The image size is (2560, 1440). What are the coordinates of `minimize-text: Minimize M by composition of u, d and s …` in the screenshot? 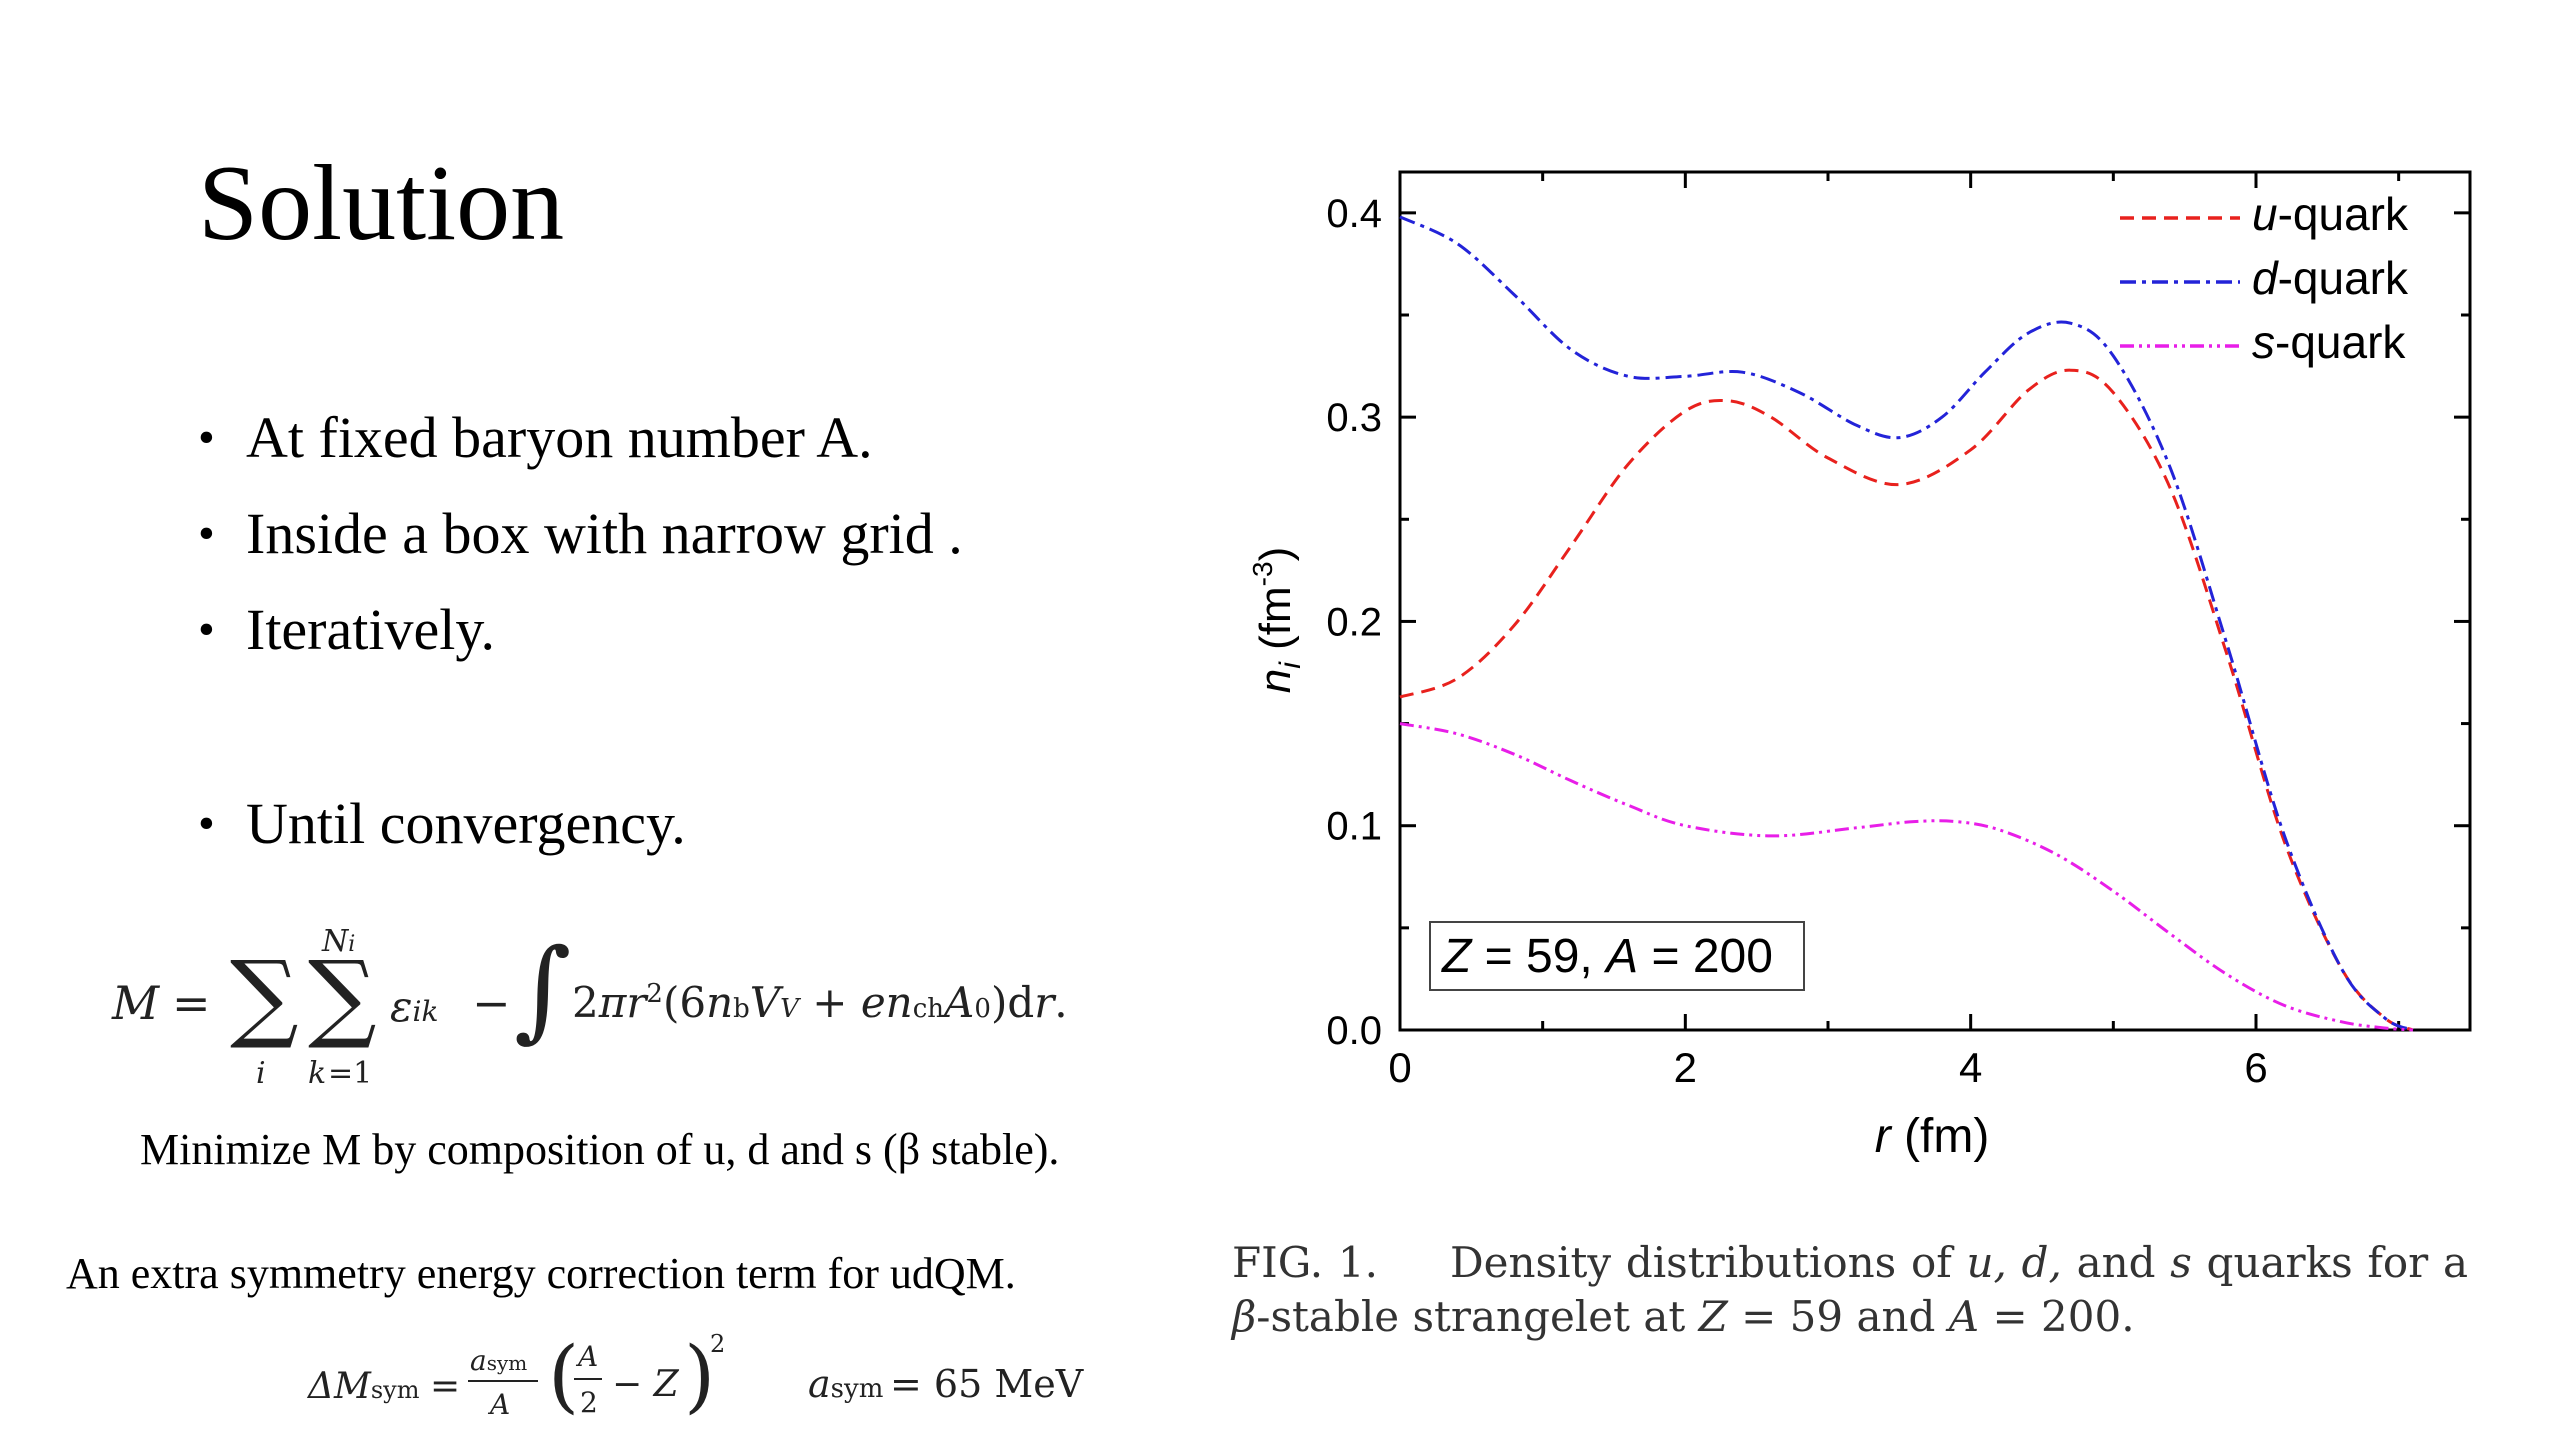 It's located at (600, 1149).